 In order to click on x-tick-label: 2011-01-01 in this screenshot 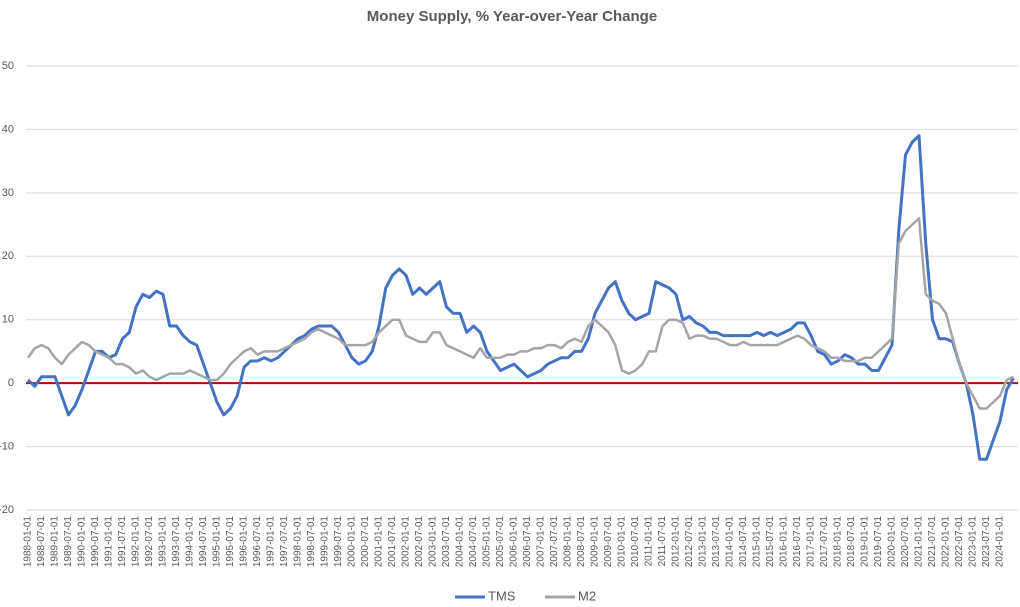, I will do `click(649, 541)`.